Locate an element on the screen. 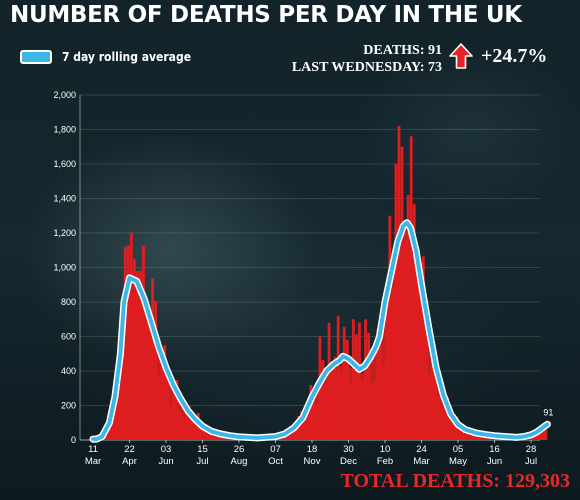  y-tick-label: 200 is located at coordinates (68, 406).